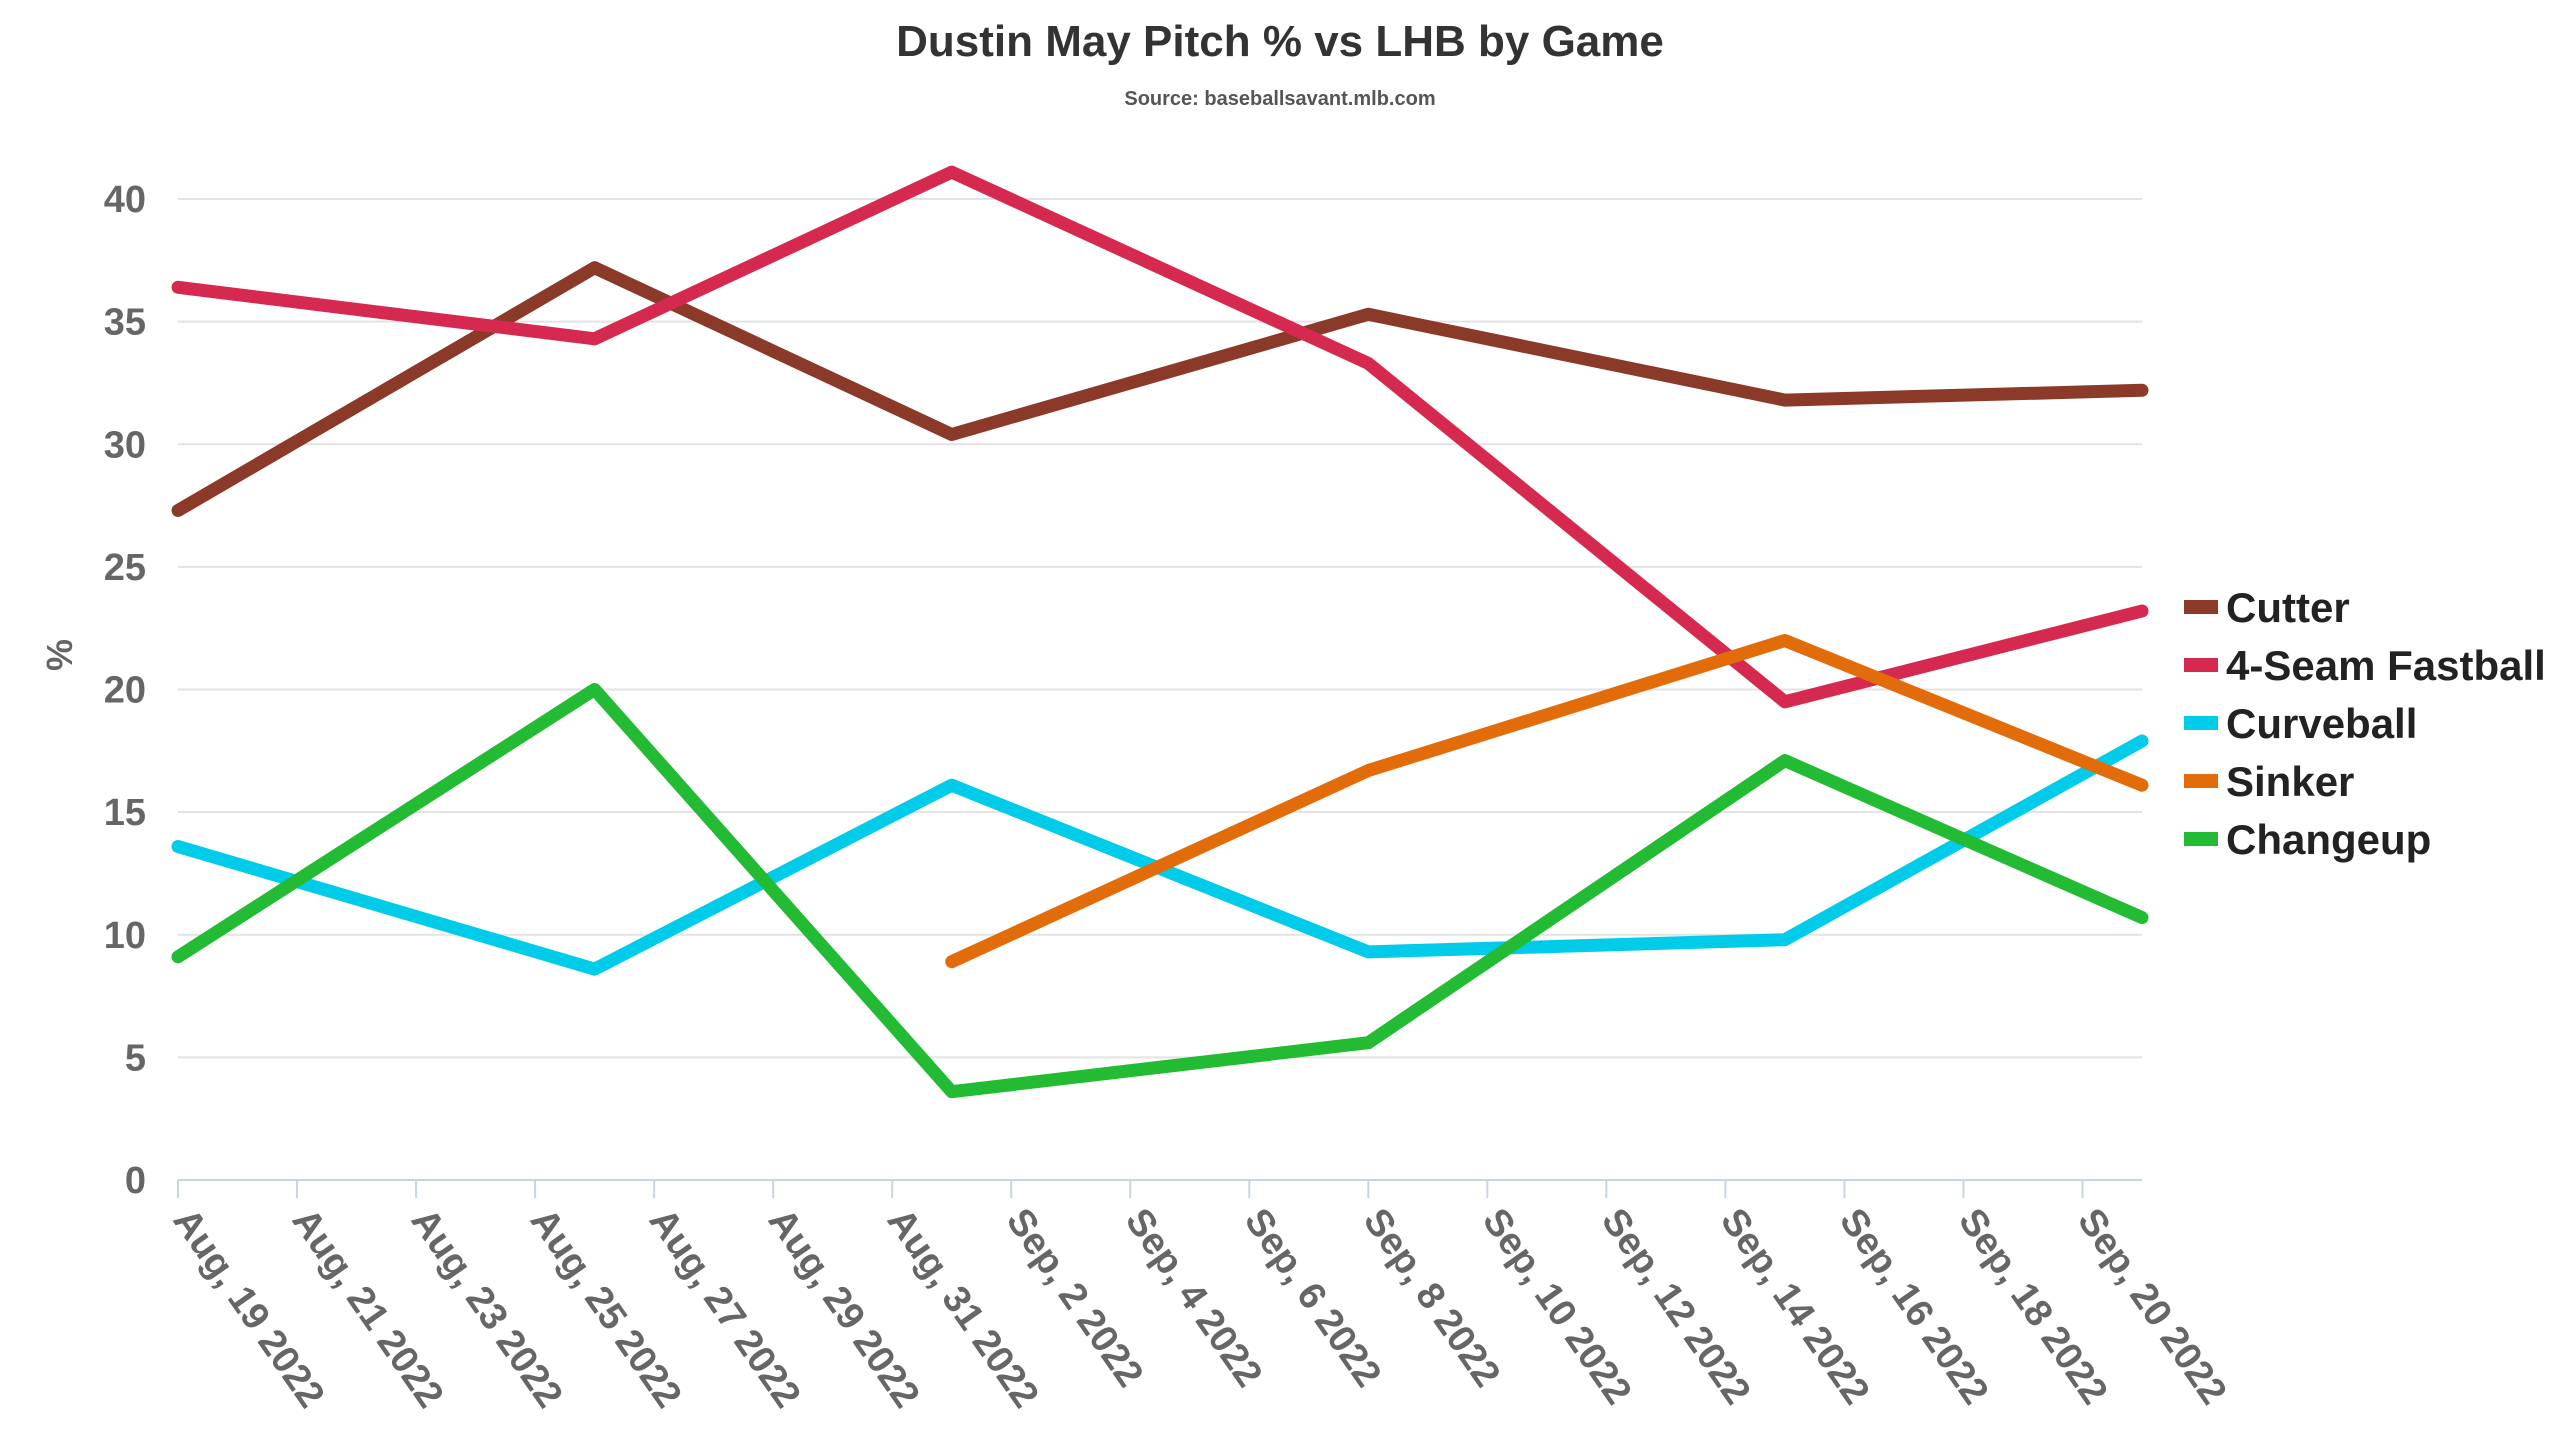 The width and height of the screenshot is (2560, 1440). What do you see at coordinates (2328, 839) in the screenshot?
I see `legend-label-changeup: Changeup` at bounding box center [2328, 839].